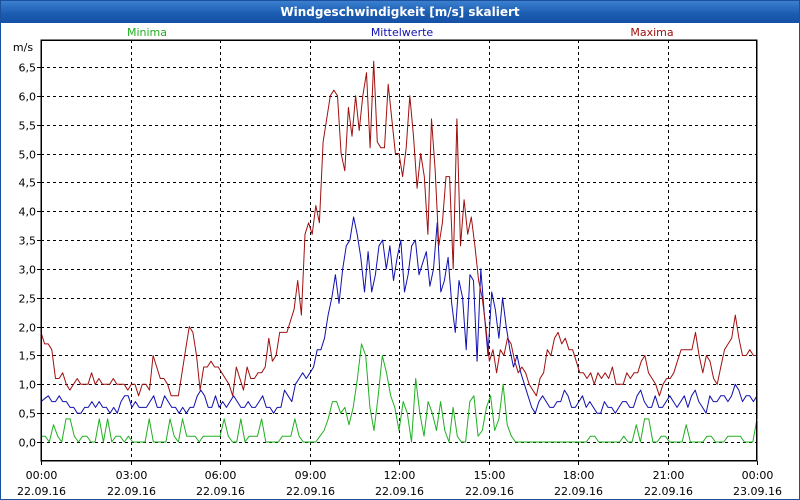 This screenshot has height=500, width=800. I want to click on y-tick-label: 0,0, so click(28, 443).